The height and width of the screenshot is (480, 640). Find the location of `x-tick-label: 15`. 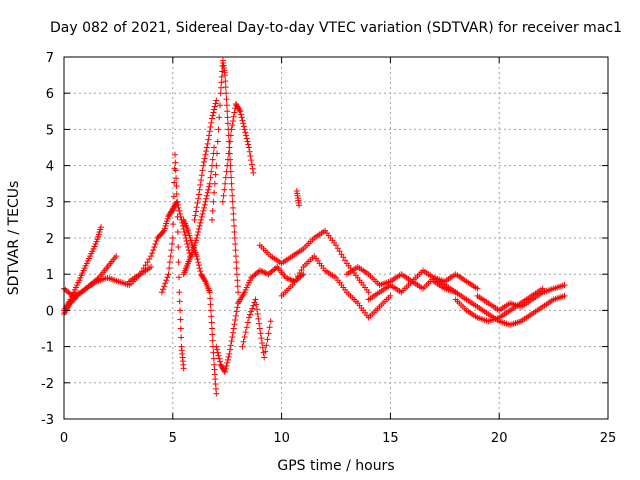

x-tick-label: 15 is located at coordinates (390, 438).